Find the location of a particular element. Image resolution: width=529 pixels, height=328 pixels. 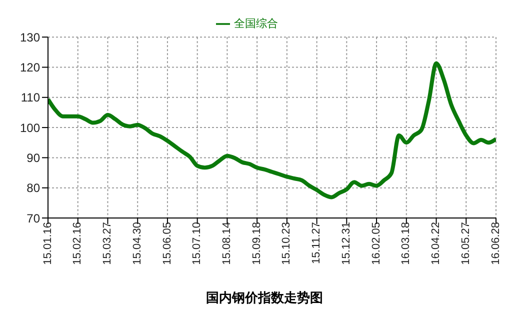

x-tick-label: 15.07.10 is located at coordinates (197, 243).